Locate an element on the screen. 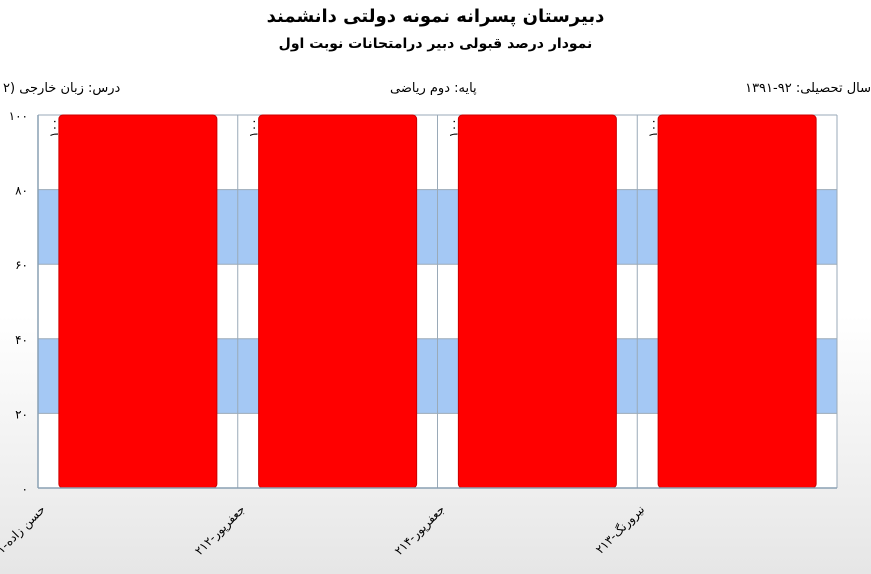 Image resolution: width=871 pixels, height=574 pixels. y-tick-label: ۰ is located at coordinates (25, 489).